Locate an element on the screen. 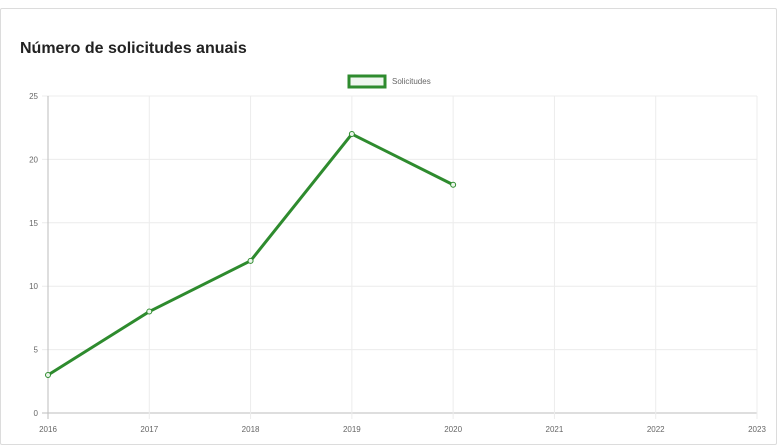 The width and height of the screenshot is (779, 447). chart-title: Número de solicitudes anuais is located at coordinates (133, 48).